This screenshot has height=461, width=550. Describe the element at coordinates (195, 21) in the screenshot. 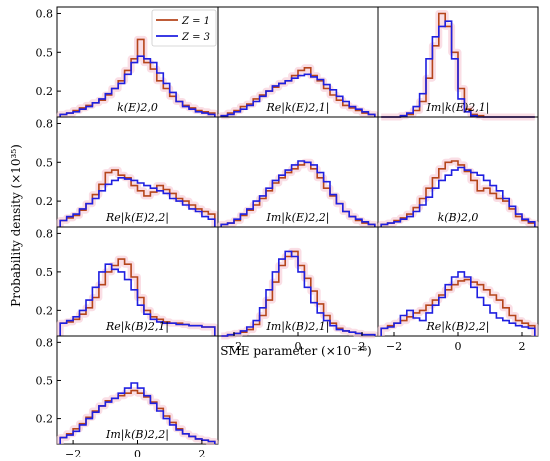

I see `legend-label-1: Z = 1` at that location.